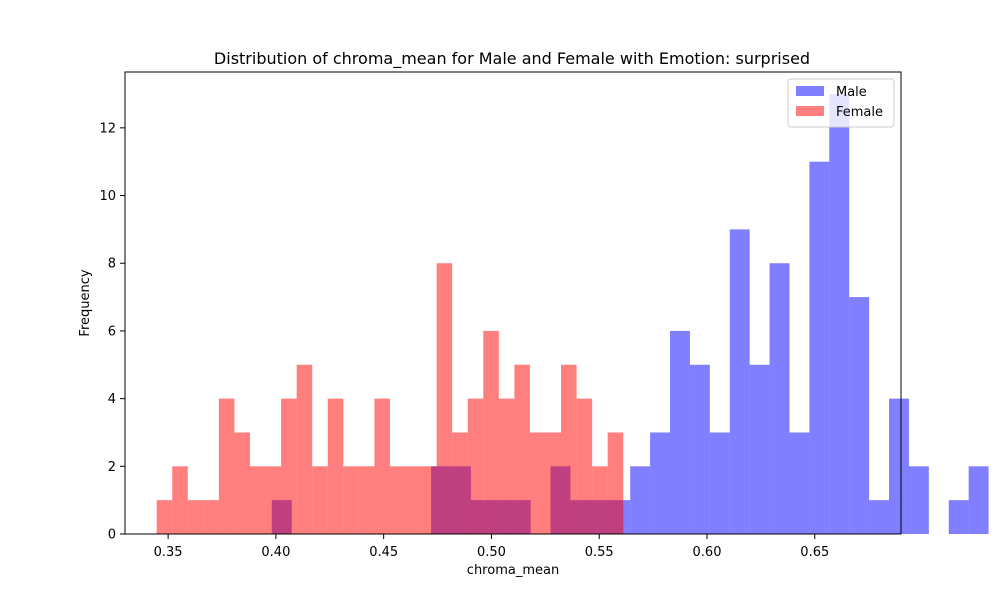  I want to click on y-tick-label: 10, so click(107, 196).